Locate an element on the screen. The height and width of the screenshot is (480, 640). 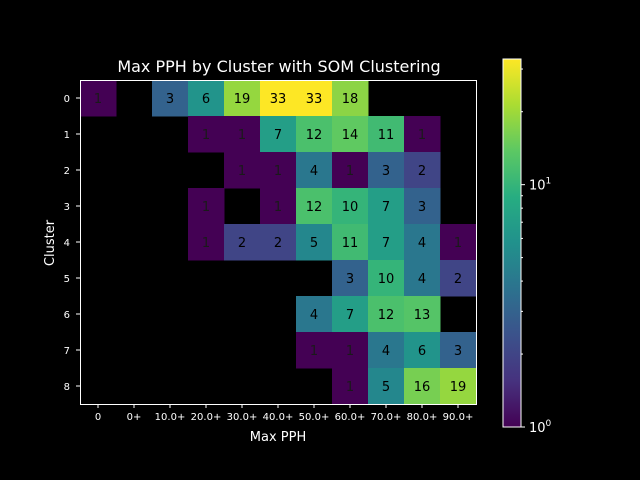
x-tick-label: 80.0+ is located at coordinates (422, 417).